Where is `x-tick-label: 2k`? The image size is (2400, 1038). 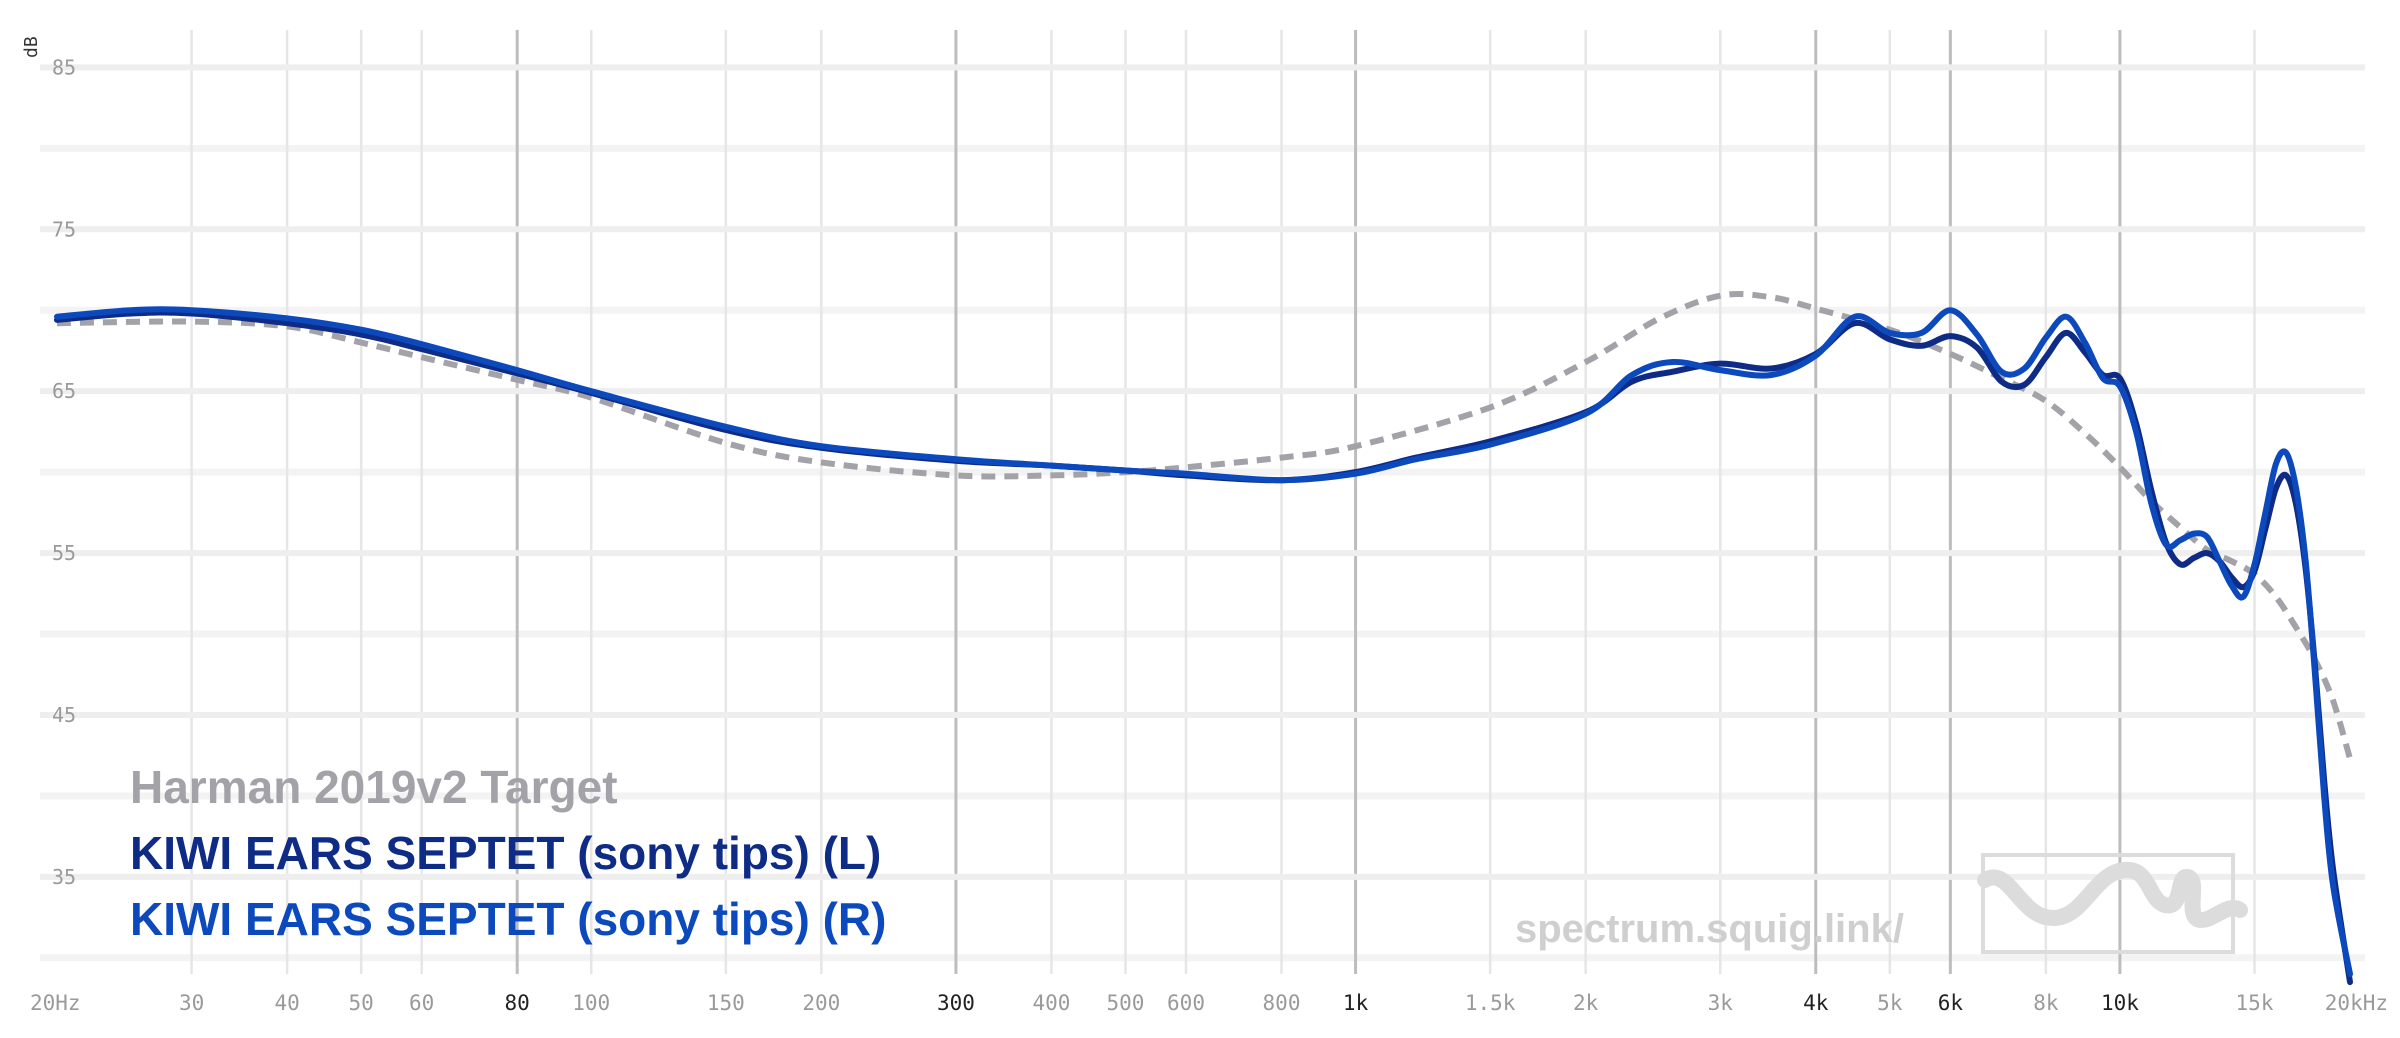 x-tick-label: 2k is located at coordinates (1586, 1003).